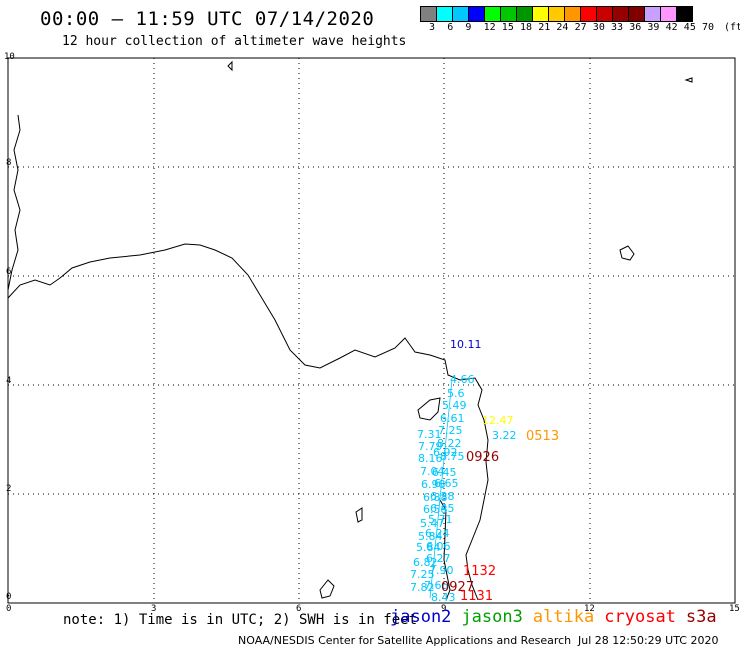  I want to click on scale-label: 6, so click(450, 27).